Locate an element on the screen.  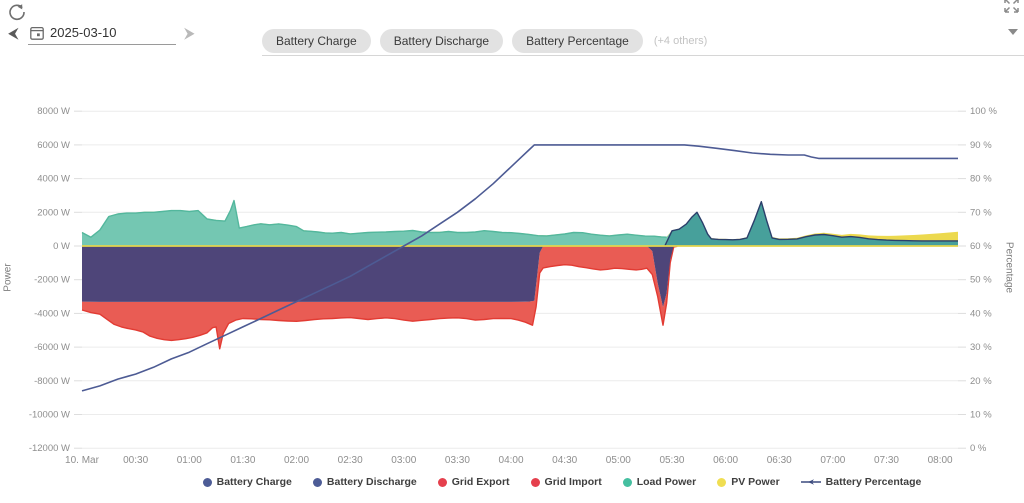
legend-item: Grid Import is located at coordinates (566, 482).